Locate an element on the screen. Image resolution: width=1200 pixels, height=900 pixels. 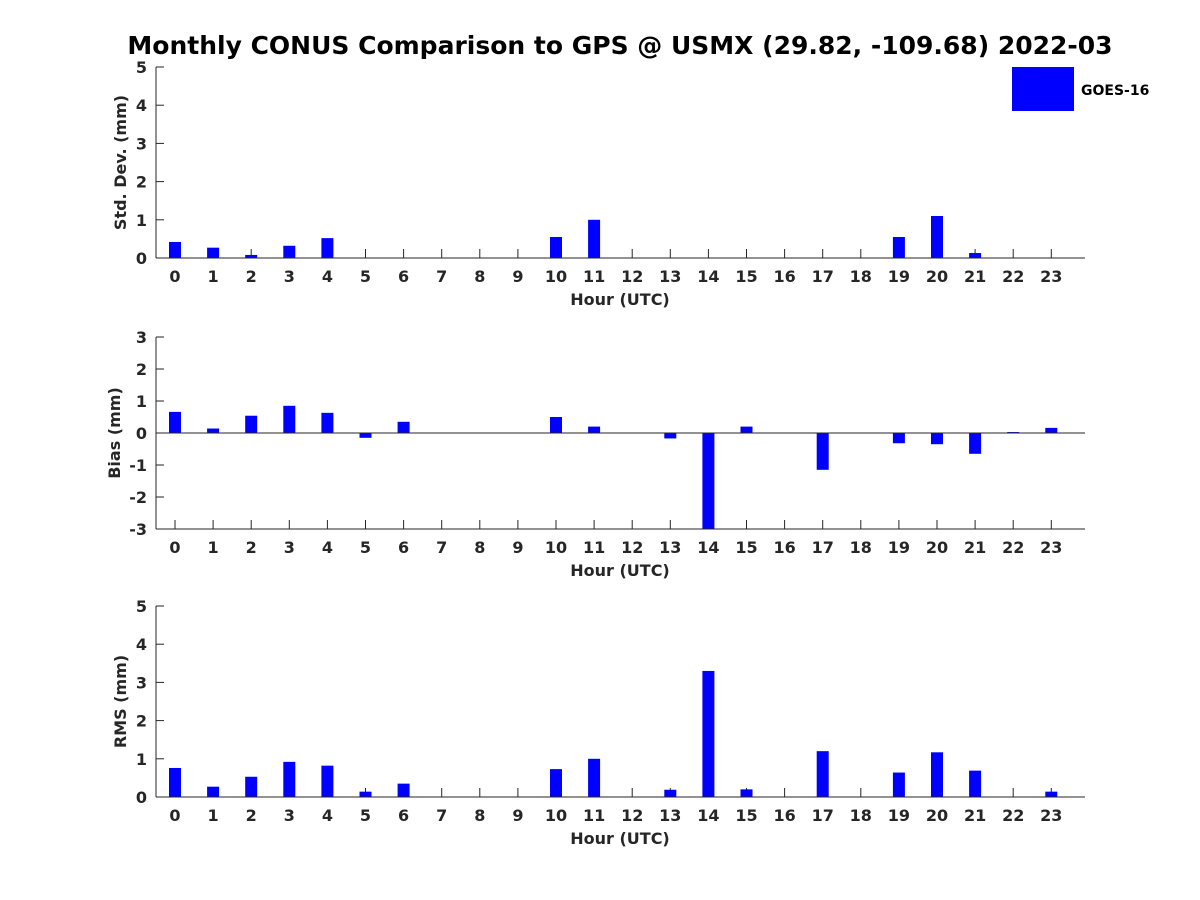
y-tick-label: 2 is located at coordinates (141, 721).